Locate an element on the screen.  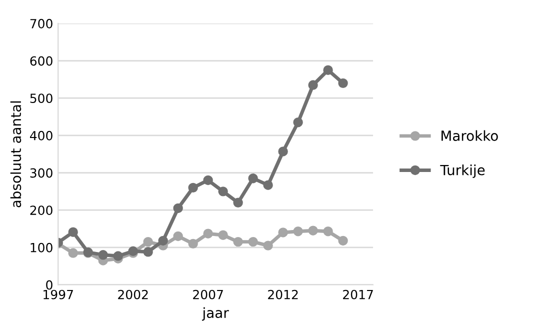
x-axis-title: jaar is located at coordinates (215, 314).